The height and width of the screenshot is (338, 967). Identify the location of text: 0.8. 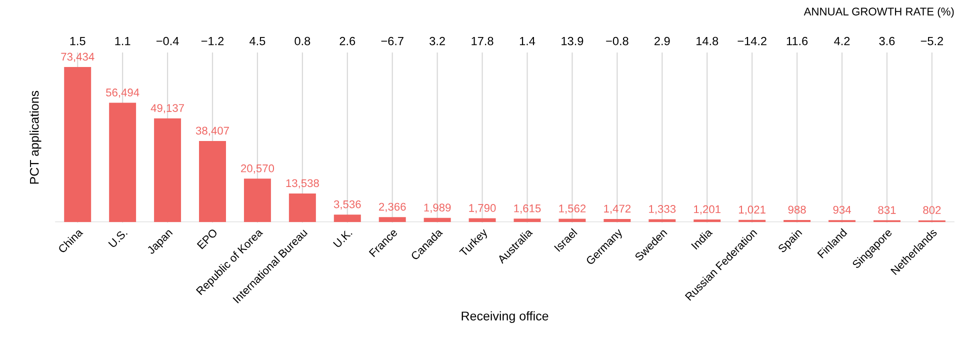
(302, 41).